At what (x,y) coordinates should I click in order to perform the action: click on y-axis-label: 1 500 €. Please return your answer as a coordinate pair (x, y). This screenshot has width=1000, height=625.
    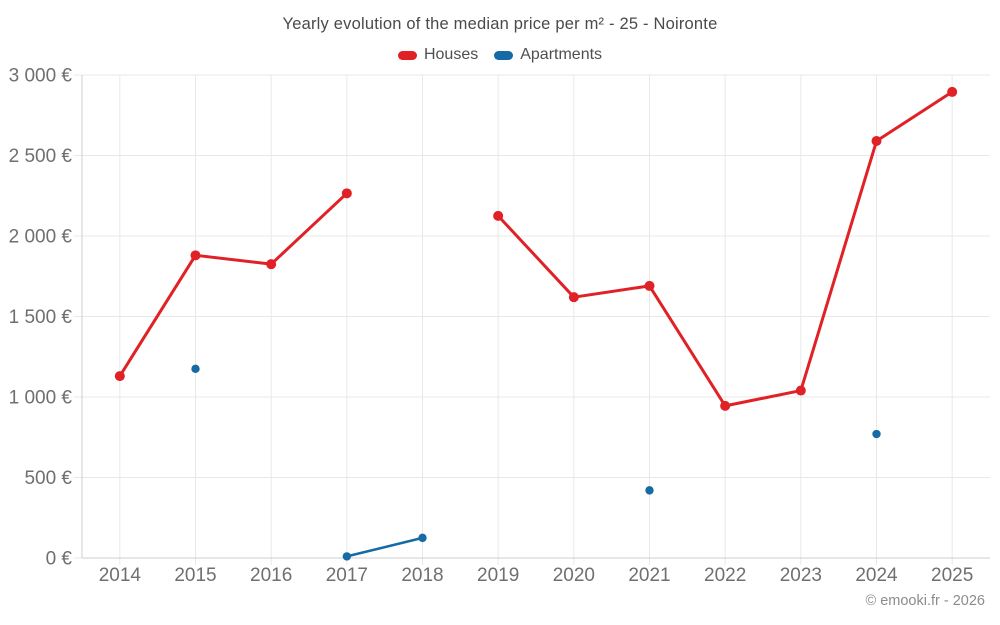
    Looking at the image, I should click on (41, 317).